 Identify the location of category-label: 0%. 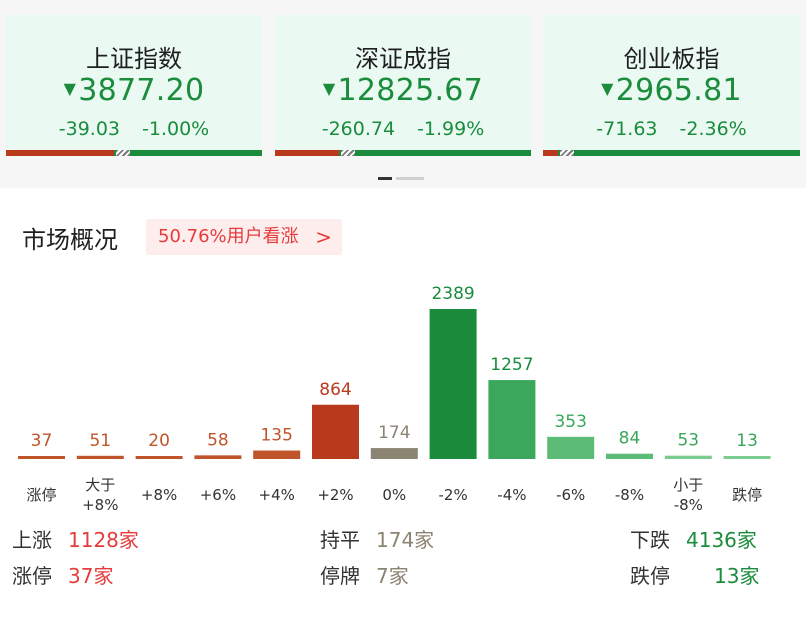
(394, 495).